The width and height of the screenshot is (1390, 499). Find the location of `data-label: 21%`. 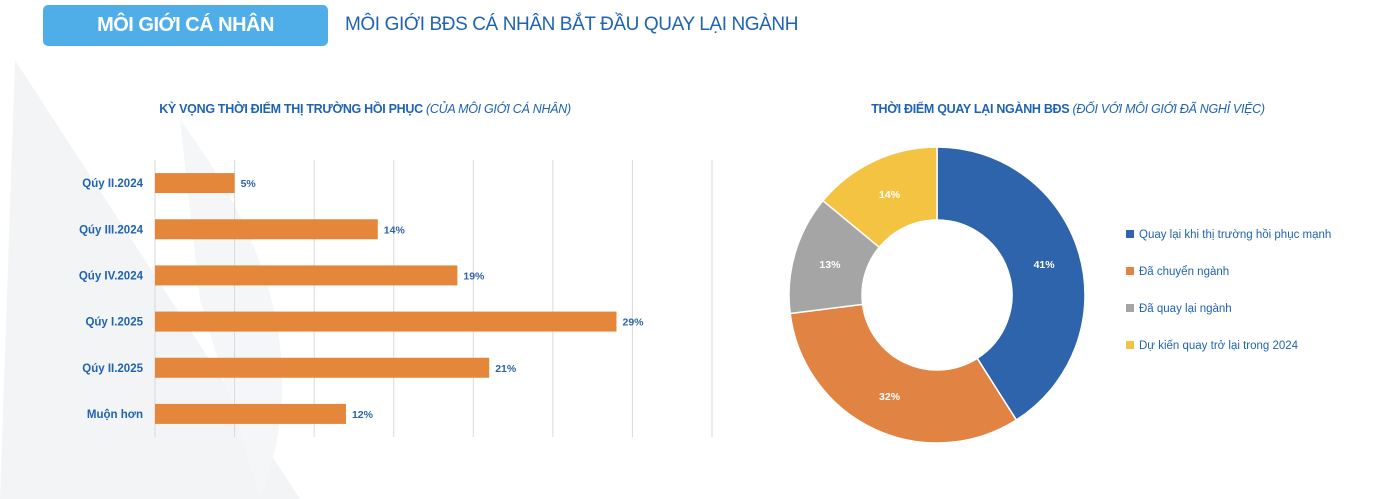

data-label: 21% is located at coordinates (506, 369).